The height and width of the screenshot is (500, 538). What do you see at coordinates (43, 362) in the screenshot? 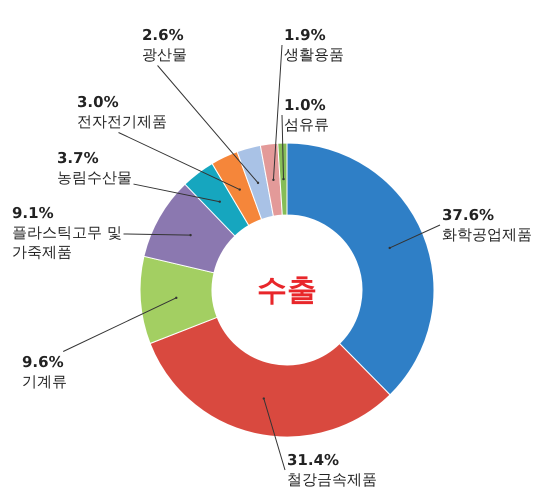
I see `data-label: 9.6%` at bounding box center [43, 362].